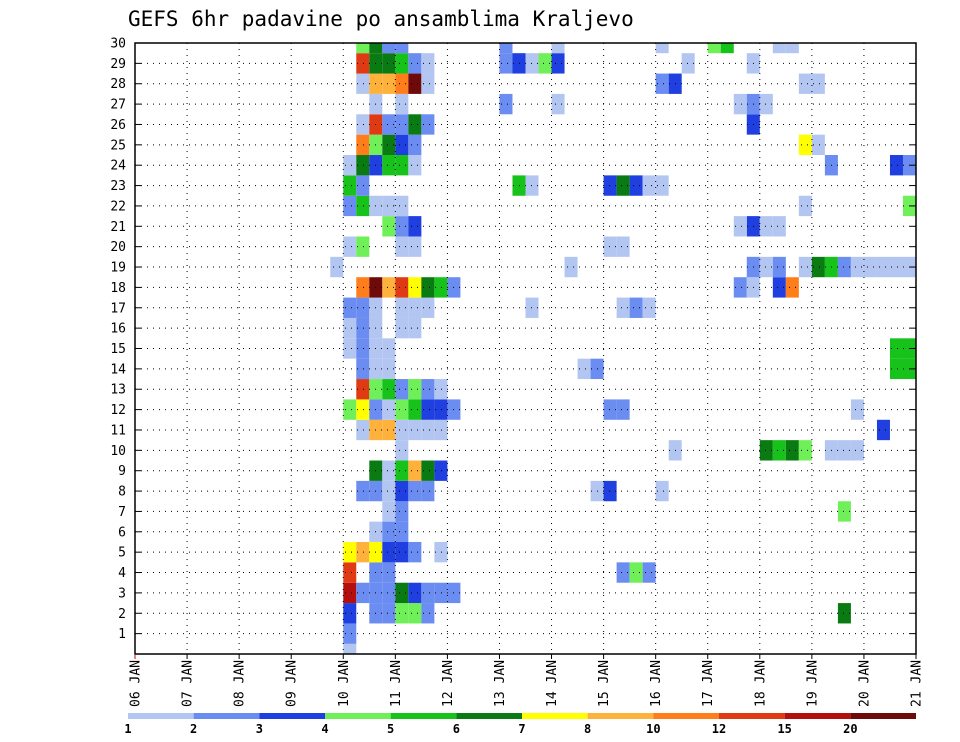 This screenshot has height=742, width=960. What do you see at coordinates (118, 84) in the screenshot?
I see `y-tick-label: 28` at bounding box center [118, 84].